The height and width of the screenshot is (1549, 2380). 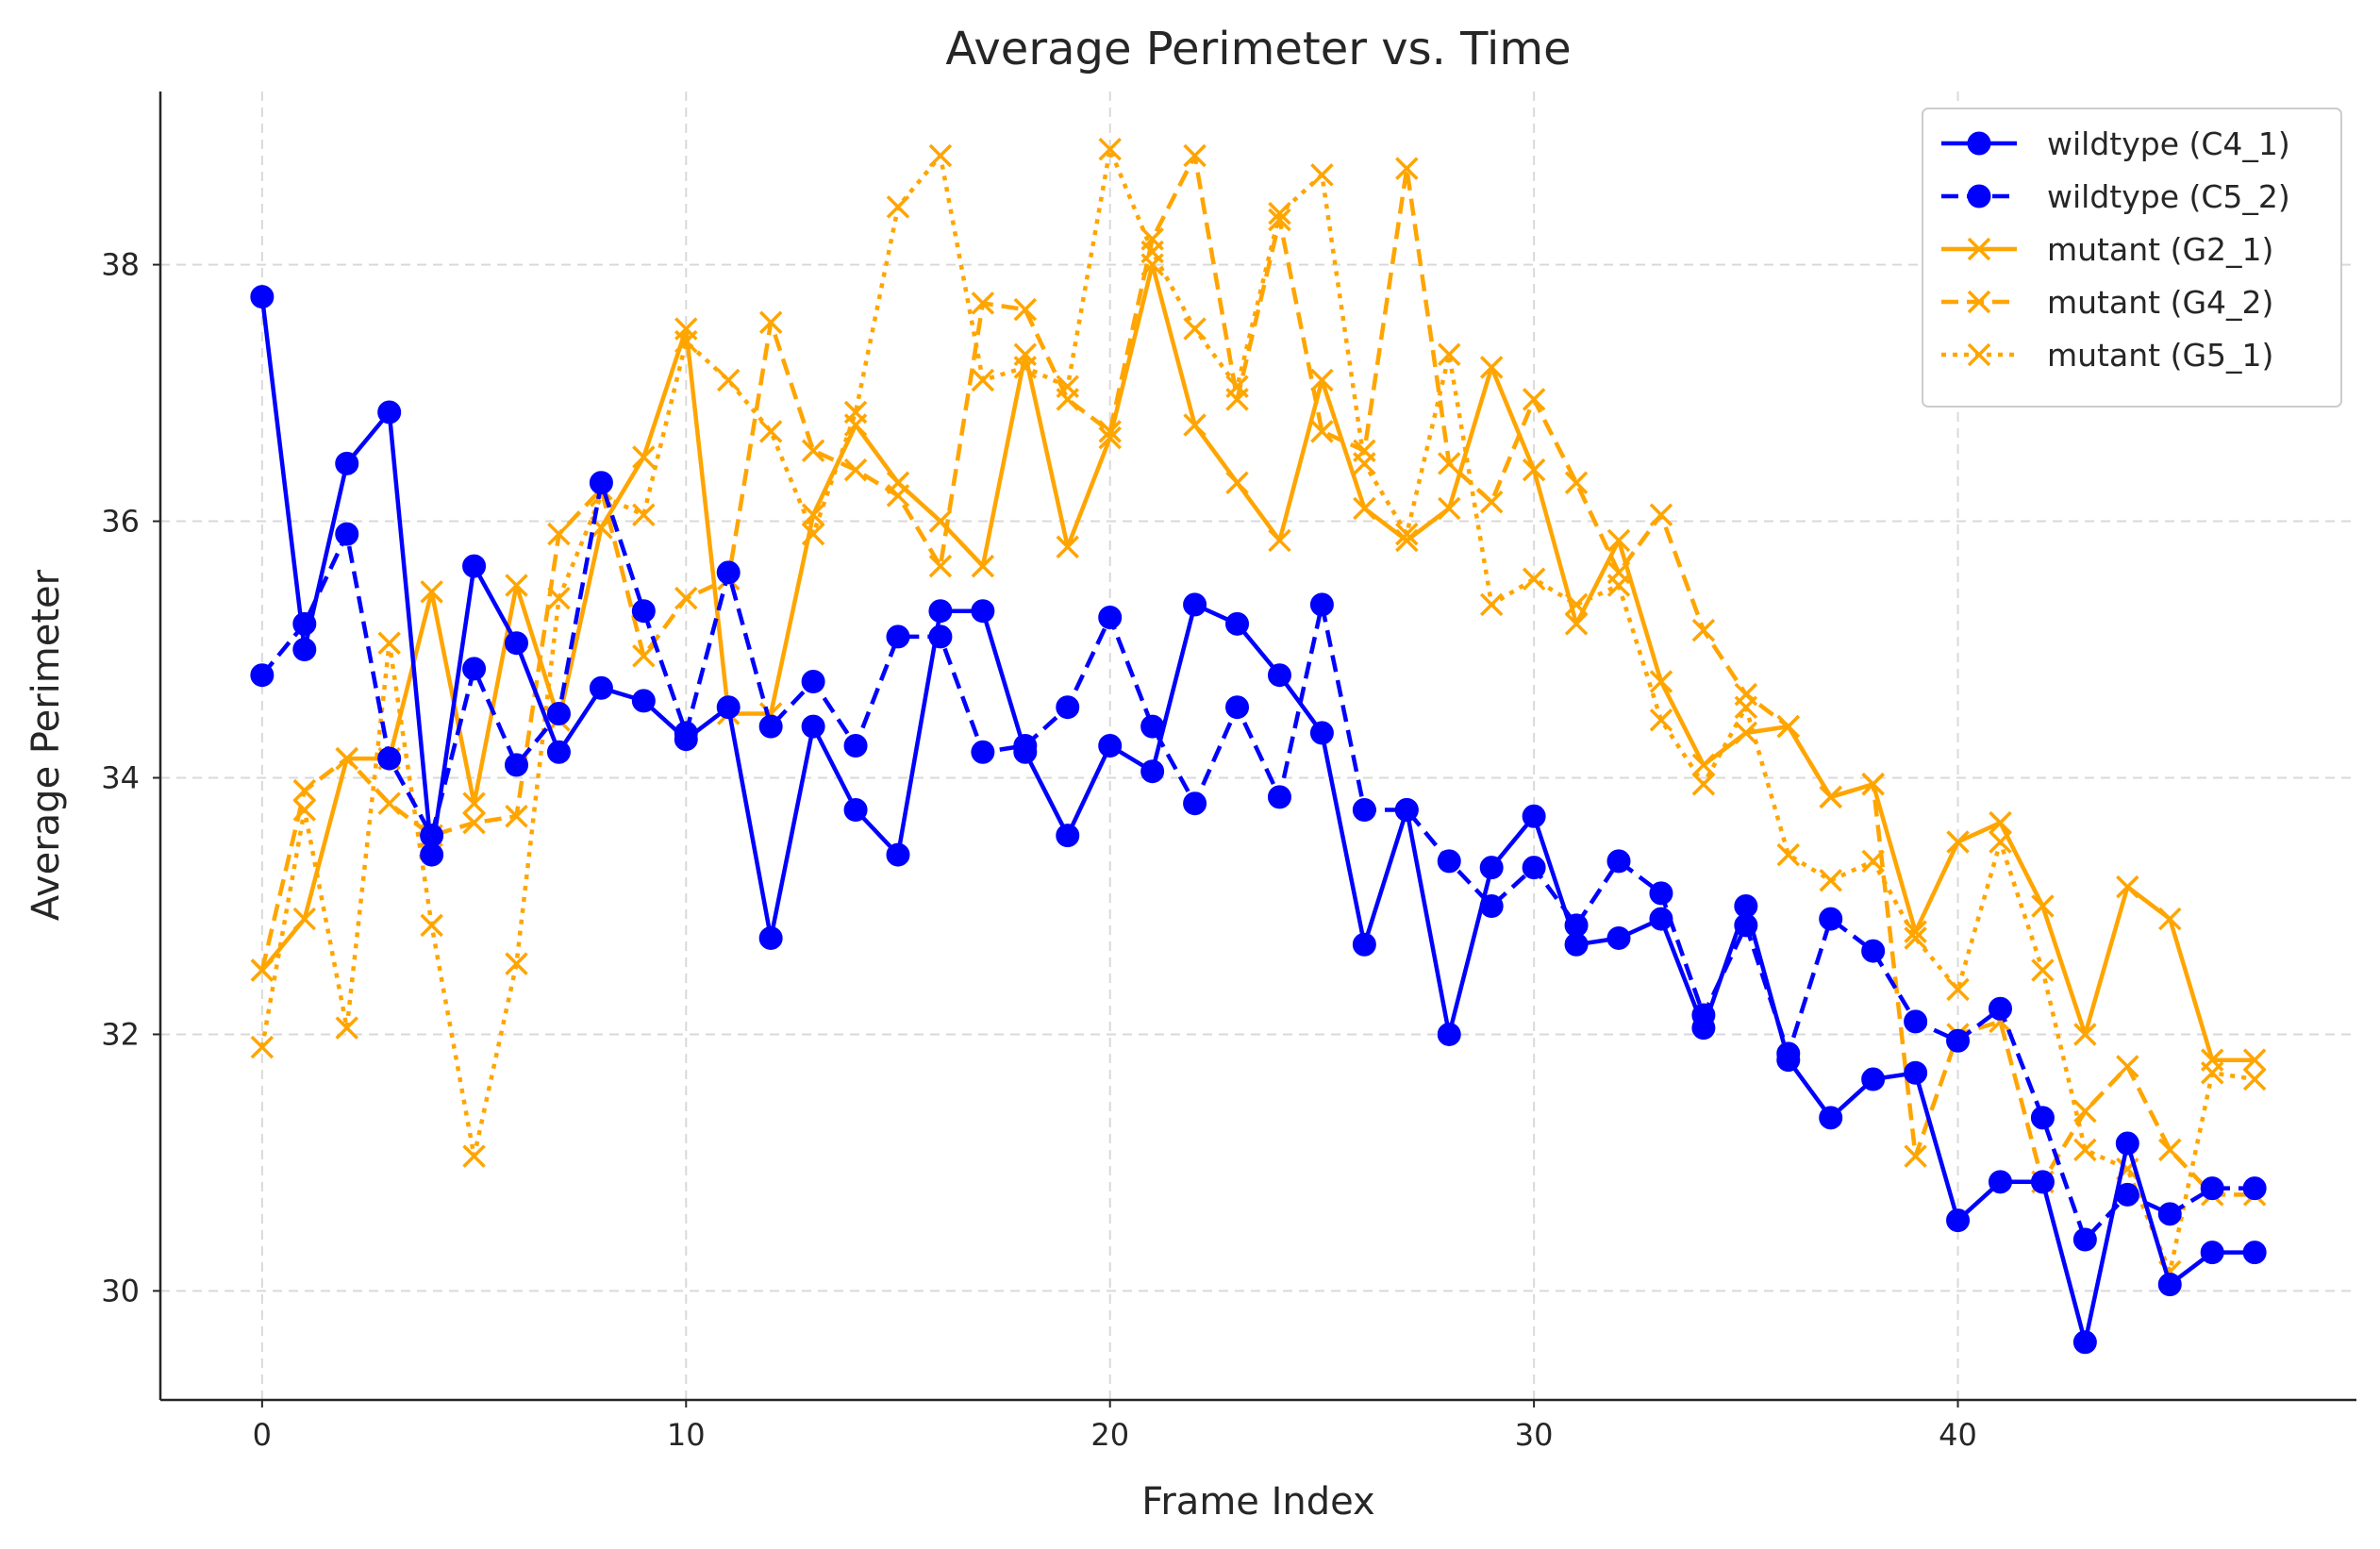 I want to click on legend-entry: mutant (G2_1), so click(x=2107, y=250).